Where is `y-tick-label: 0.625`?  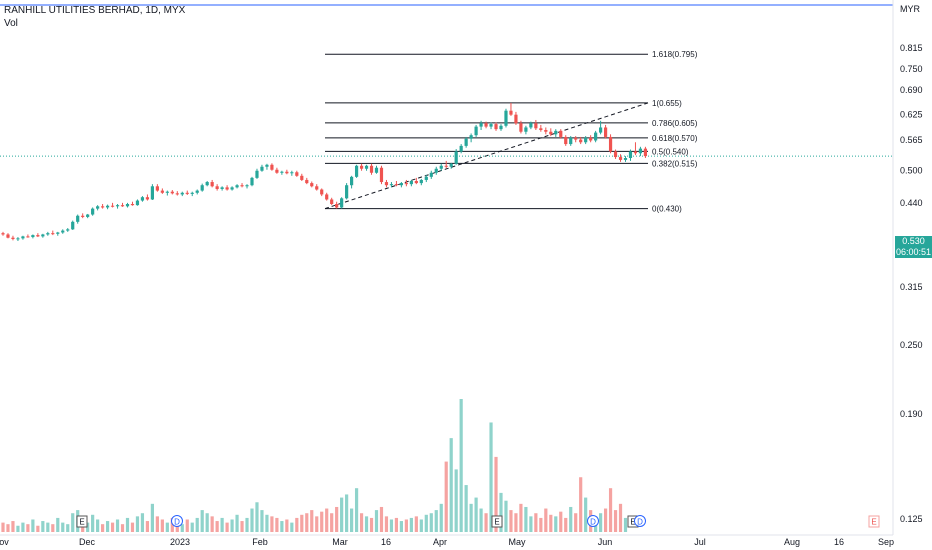
y-tick-label: 0.625 is located at coordinates (911, 115).